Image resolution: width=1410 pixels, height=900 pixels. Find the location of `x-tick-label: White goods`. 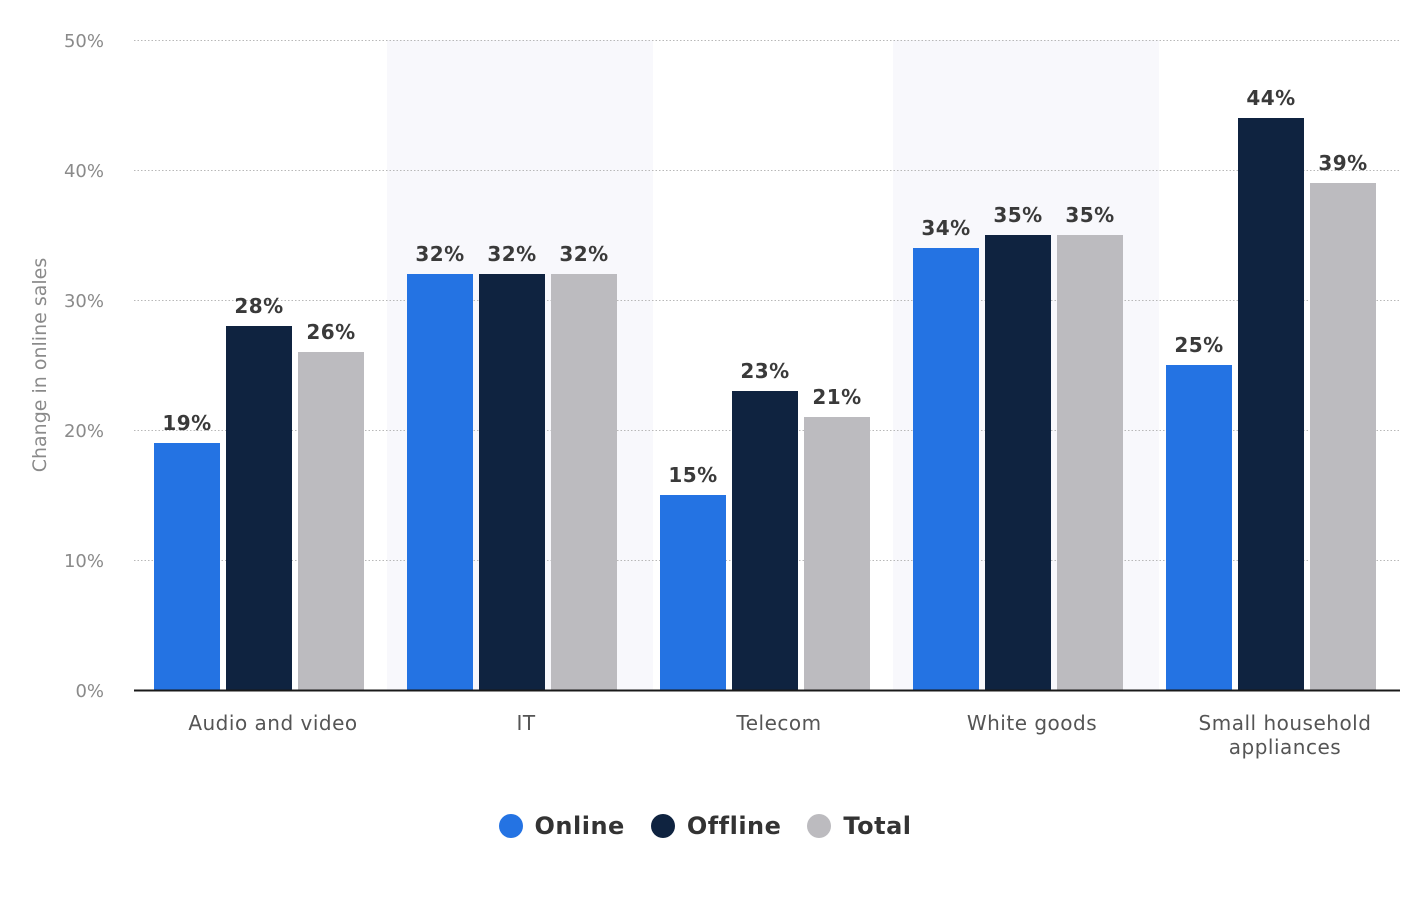

x-tick-label: White goods is located at coordinates (1032, 723).